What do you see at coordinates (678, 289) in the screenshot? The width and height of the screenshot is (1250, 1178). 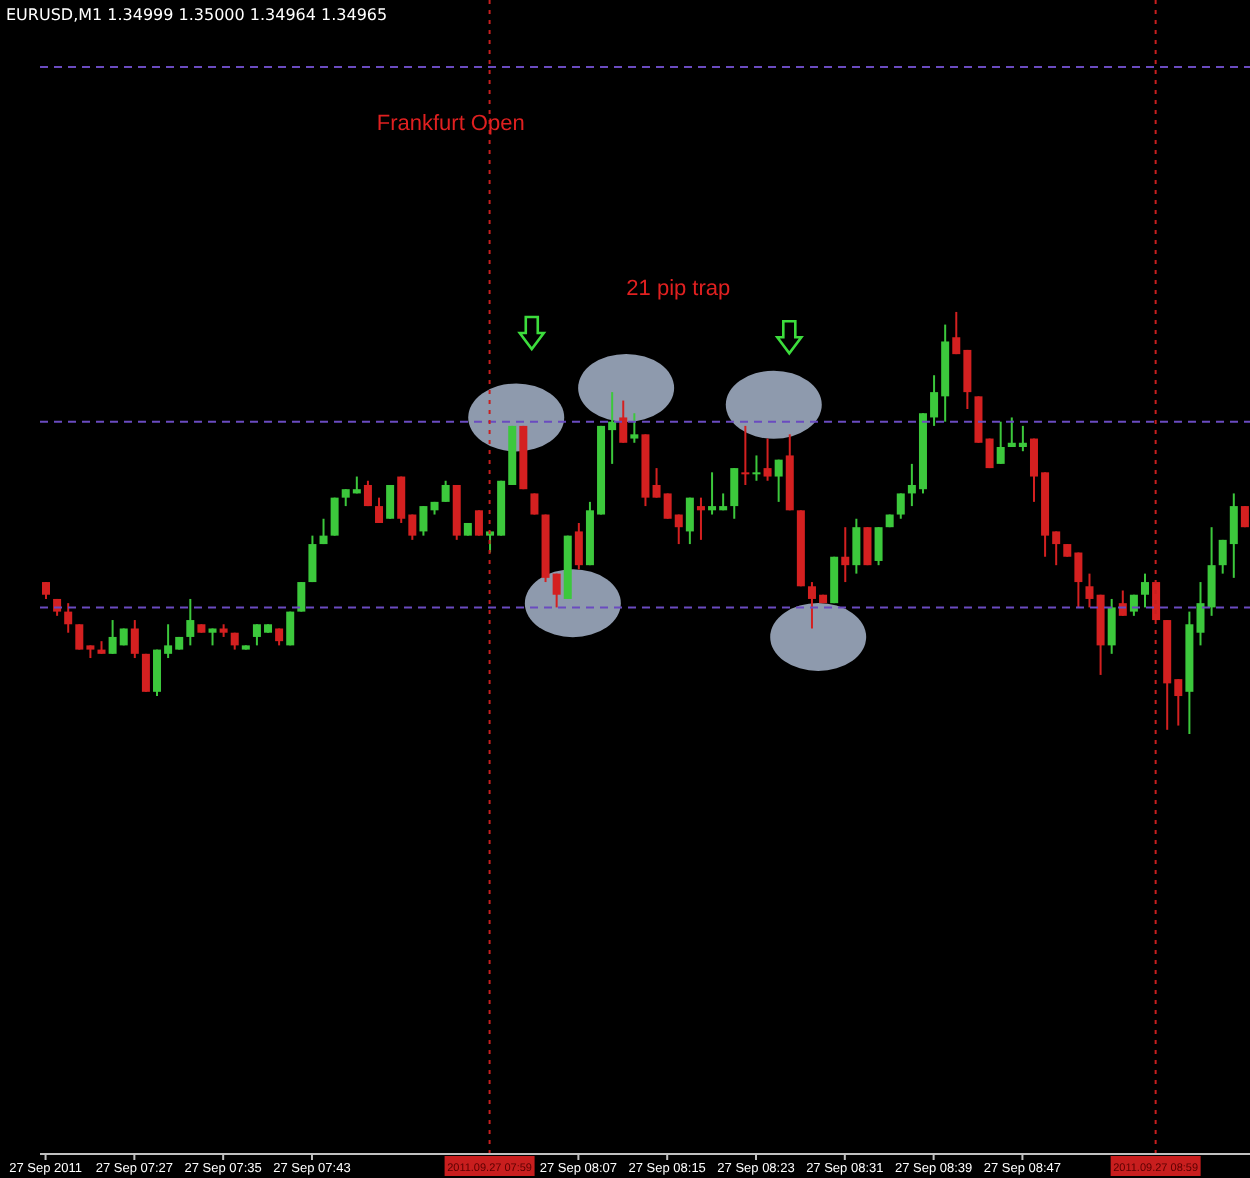 I see `text: 21 pip trap` at bounding box center [678, 289].